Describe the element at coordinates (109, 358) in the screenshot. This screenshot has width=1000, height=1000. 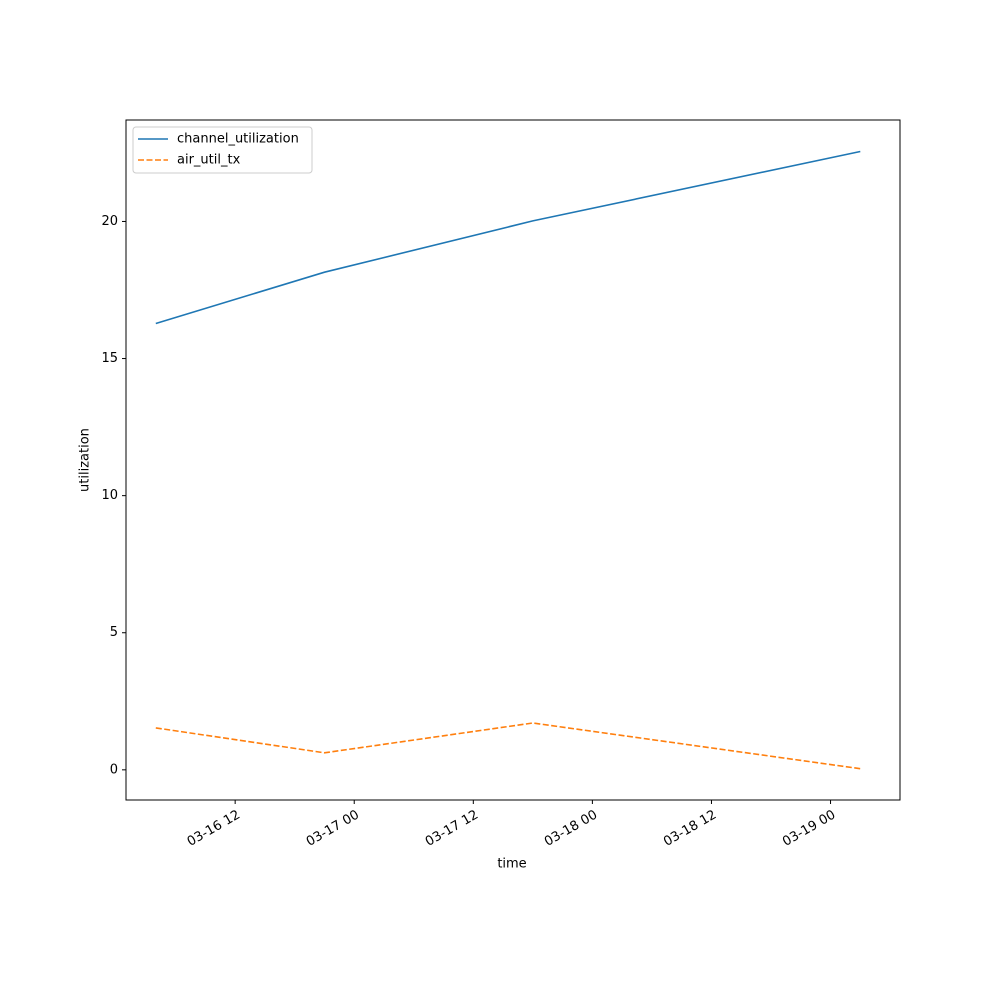
I see `y-tick-label: 15` at that location.